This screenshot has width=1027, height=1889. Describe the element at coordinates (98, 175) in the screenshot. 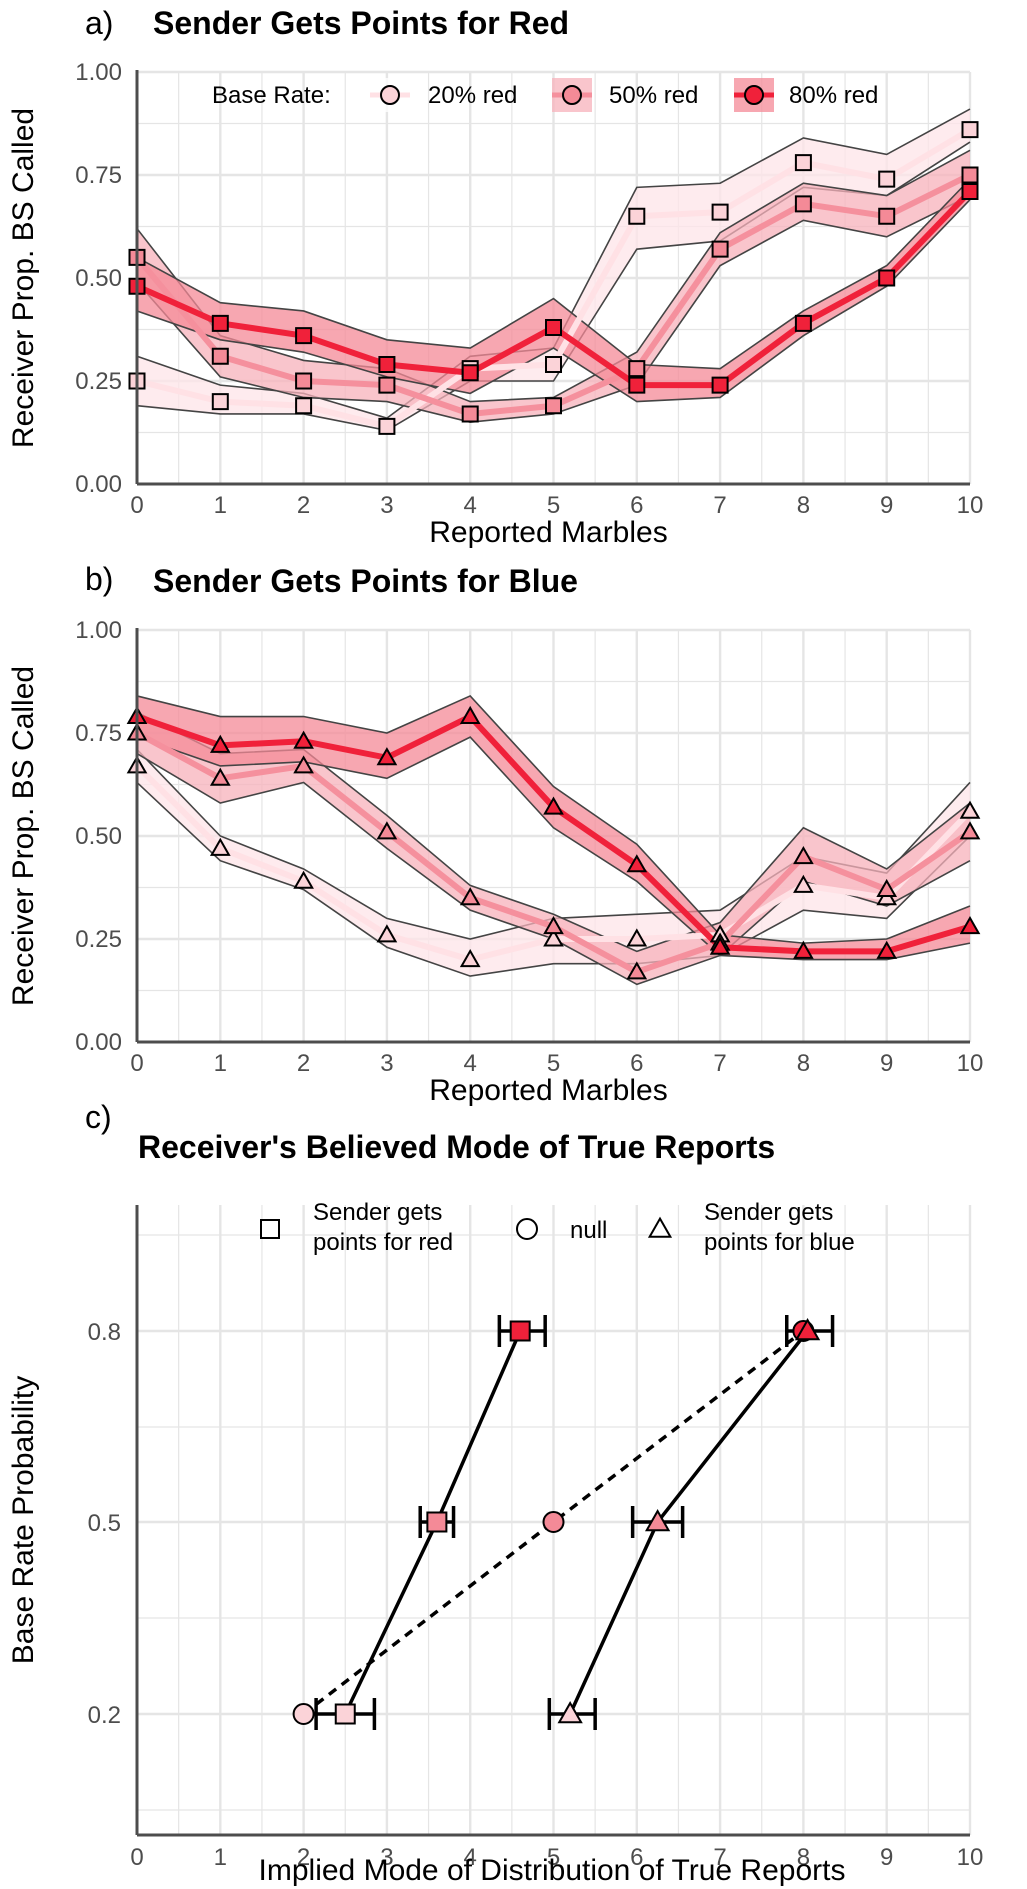

I see `y-tick-label: 0.75` at that location.